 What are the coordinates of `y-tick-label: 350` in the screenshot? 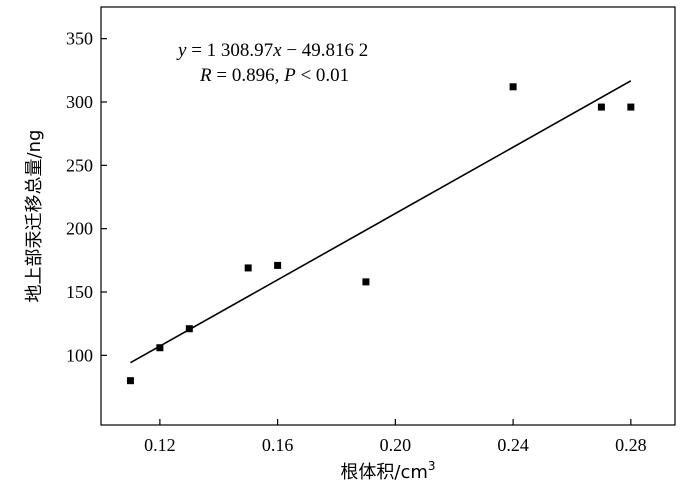 It's located at (79, 39).